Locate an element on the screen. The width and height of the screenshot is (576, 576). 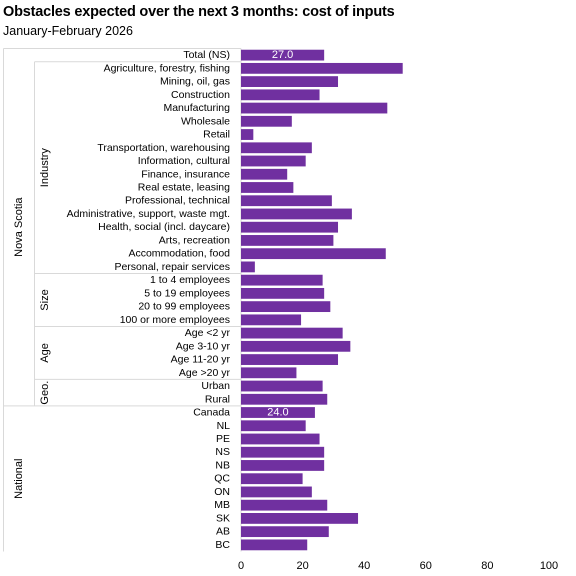
category-label: Rural is located at coordinates (217, 399).